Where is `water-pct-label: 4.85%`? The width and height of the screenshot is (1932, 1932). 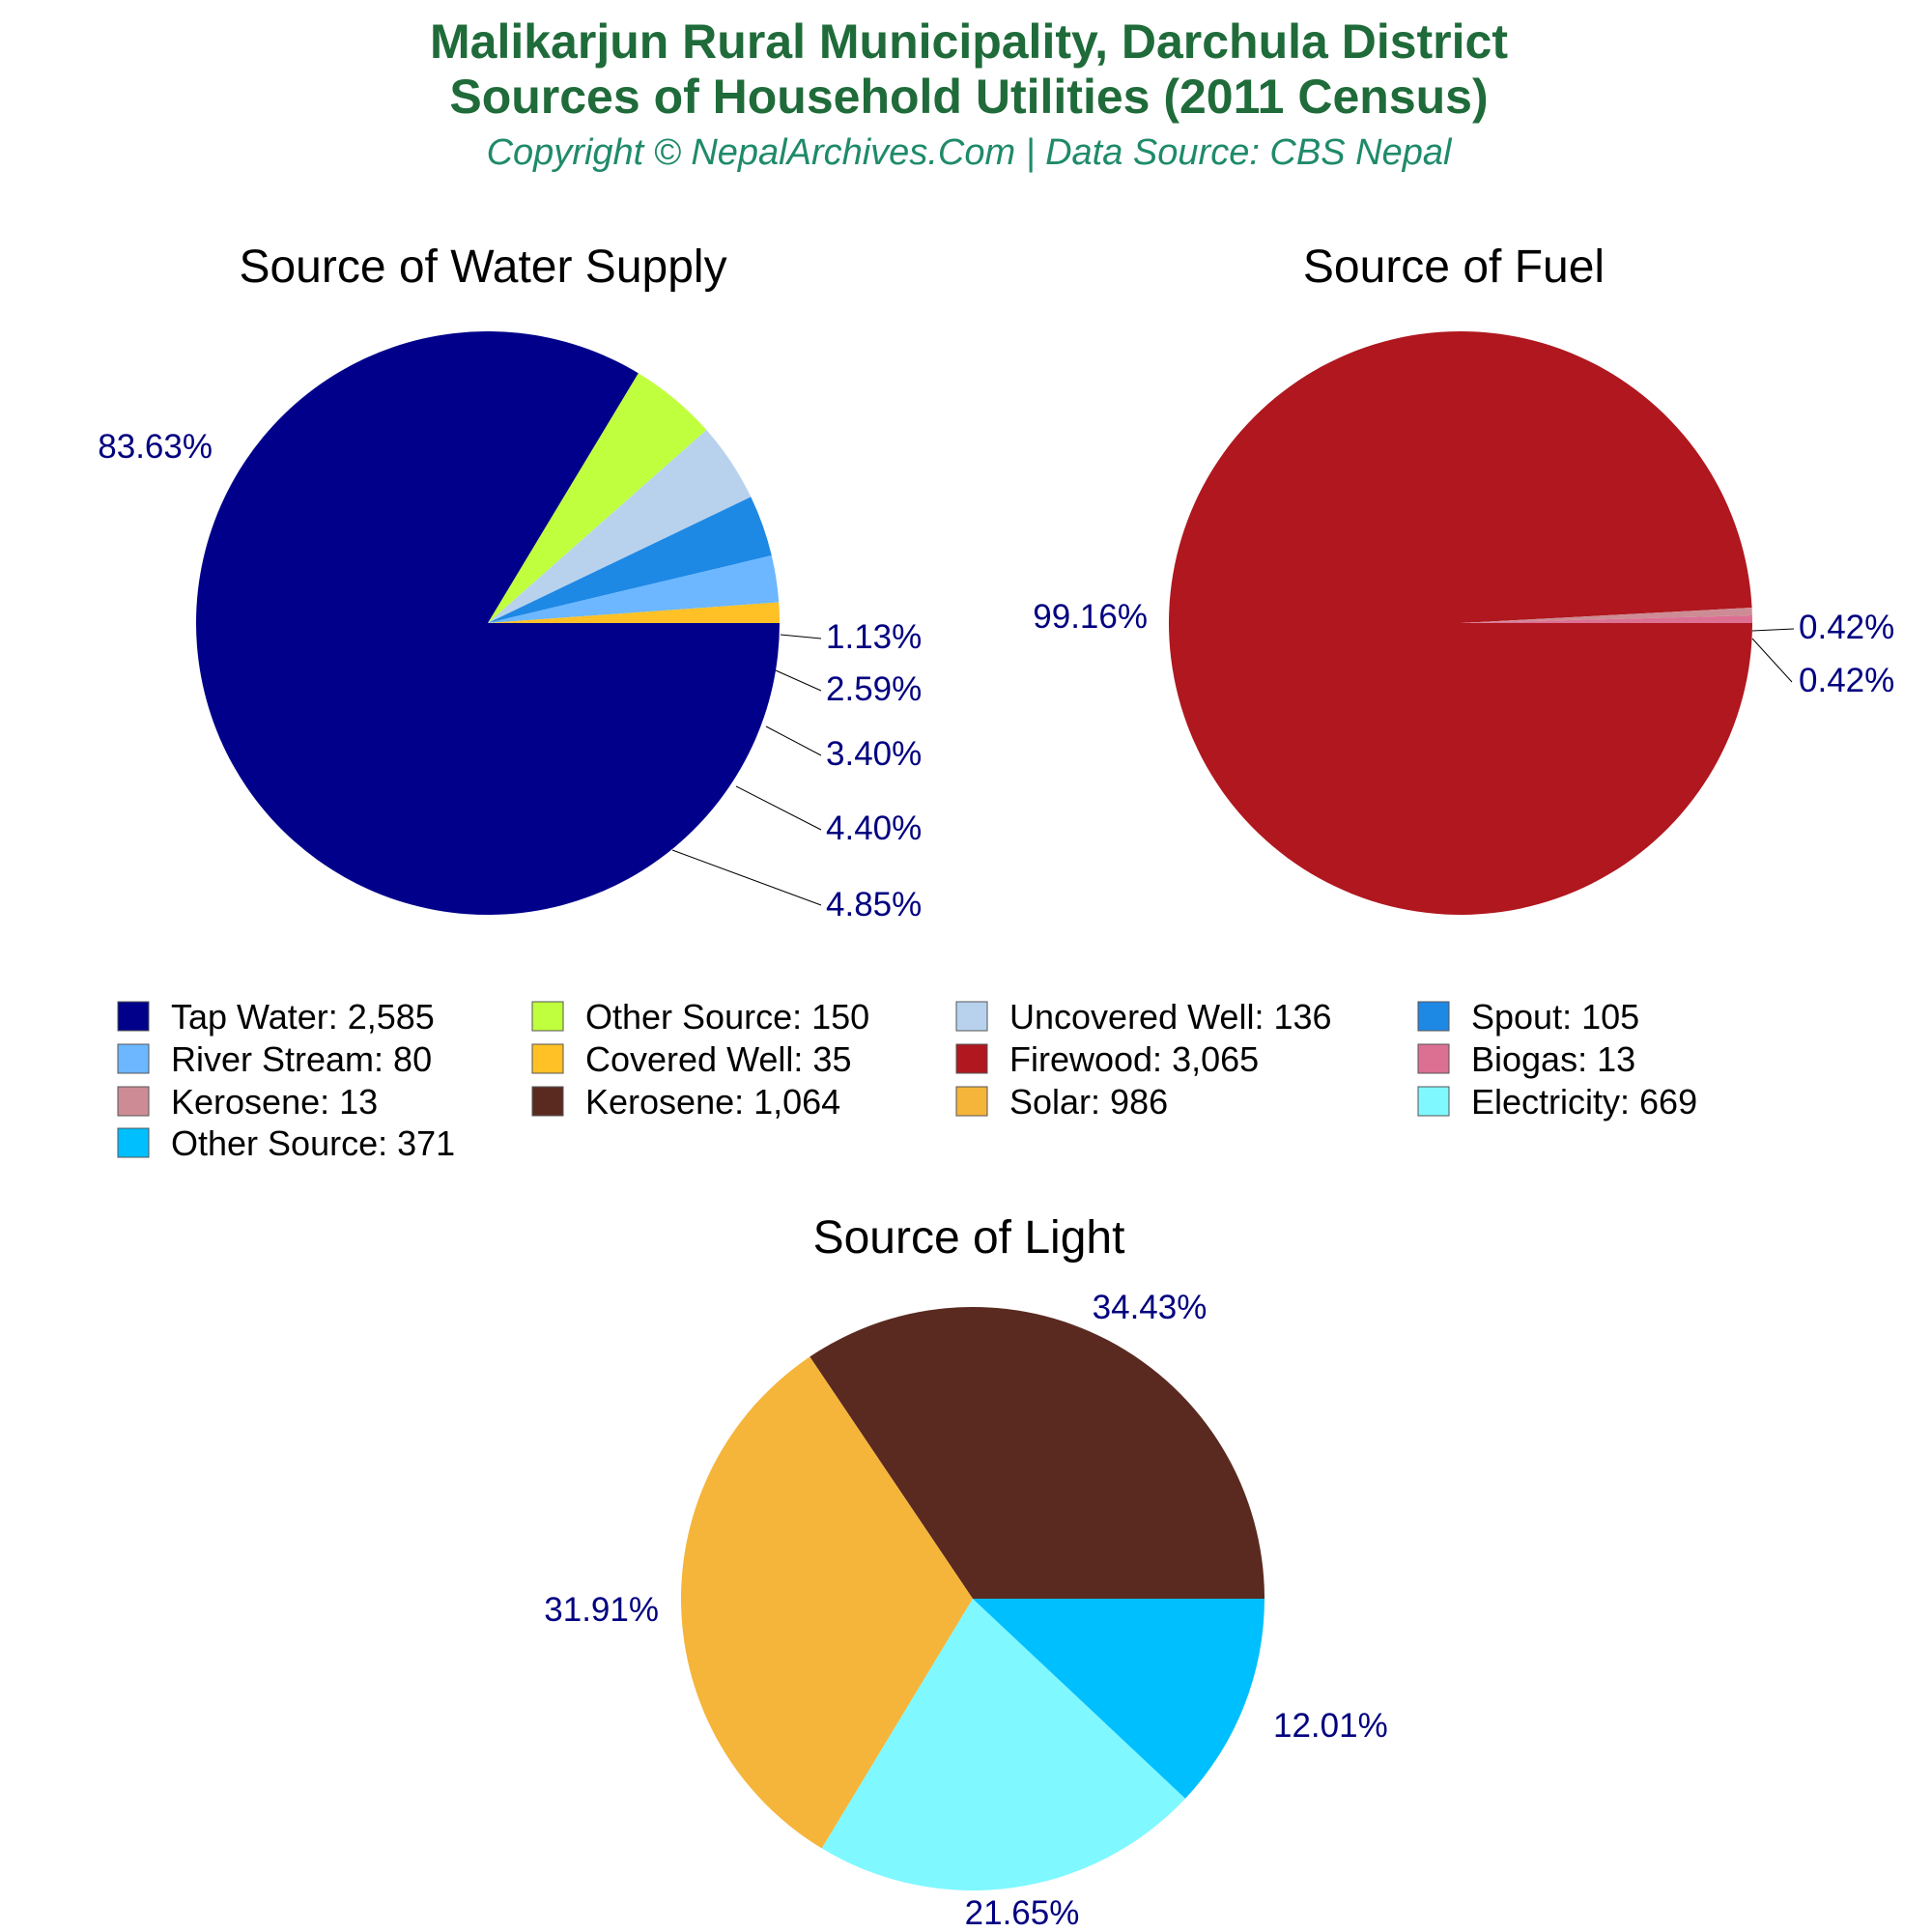
water-pct-label: 4.85% is located at coordinates (874, 904).